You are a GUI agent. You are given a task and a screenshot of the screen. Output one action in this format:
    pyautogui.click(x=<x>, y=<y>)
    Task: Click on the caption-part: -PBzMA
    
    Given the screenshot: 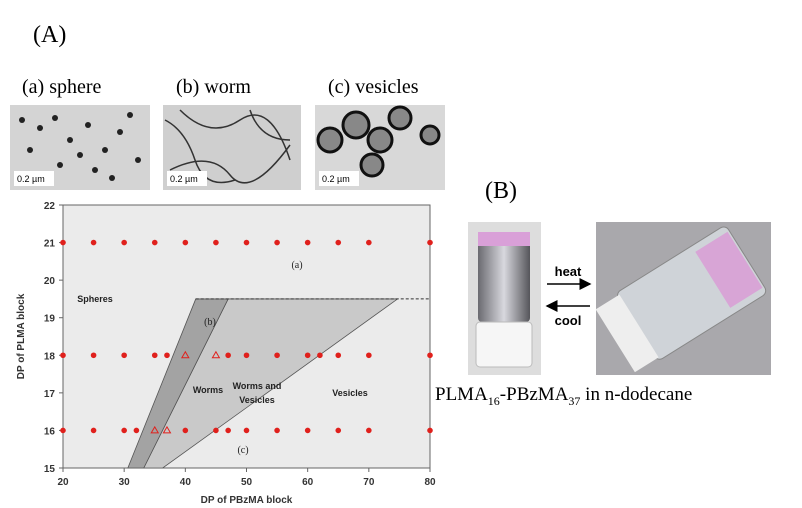 What is the action you would take?
    pyautogui.click(x=534, y=394)
    